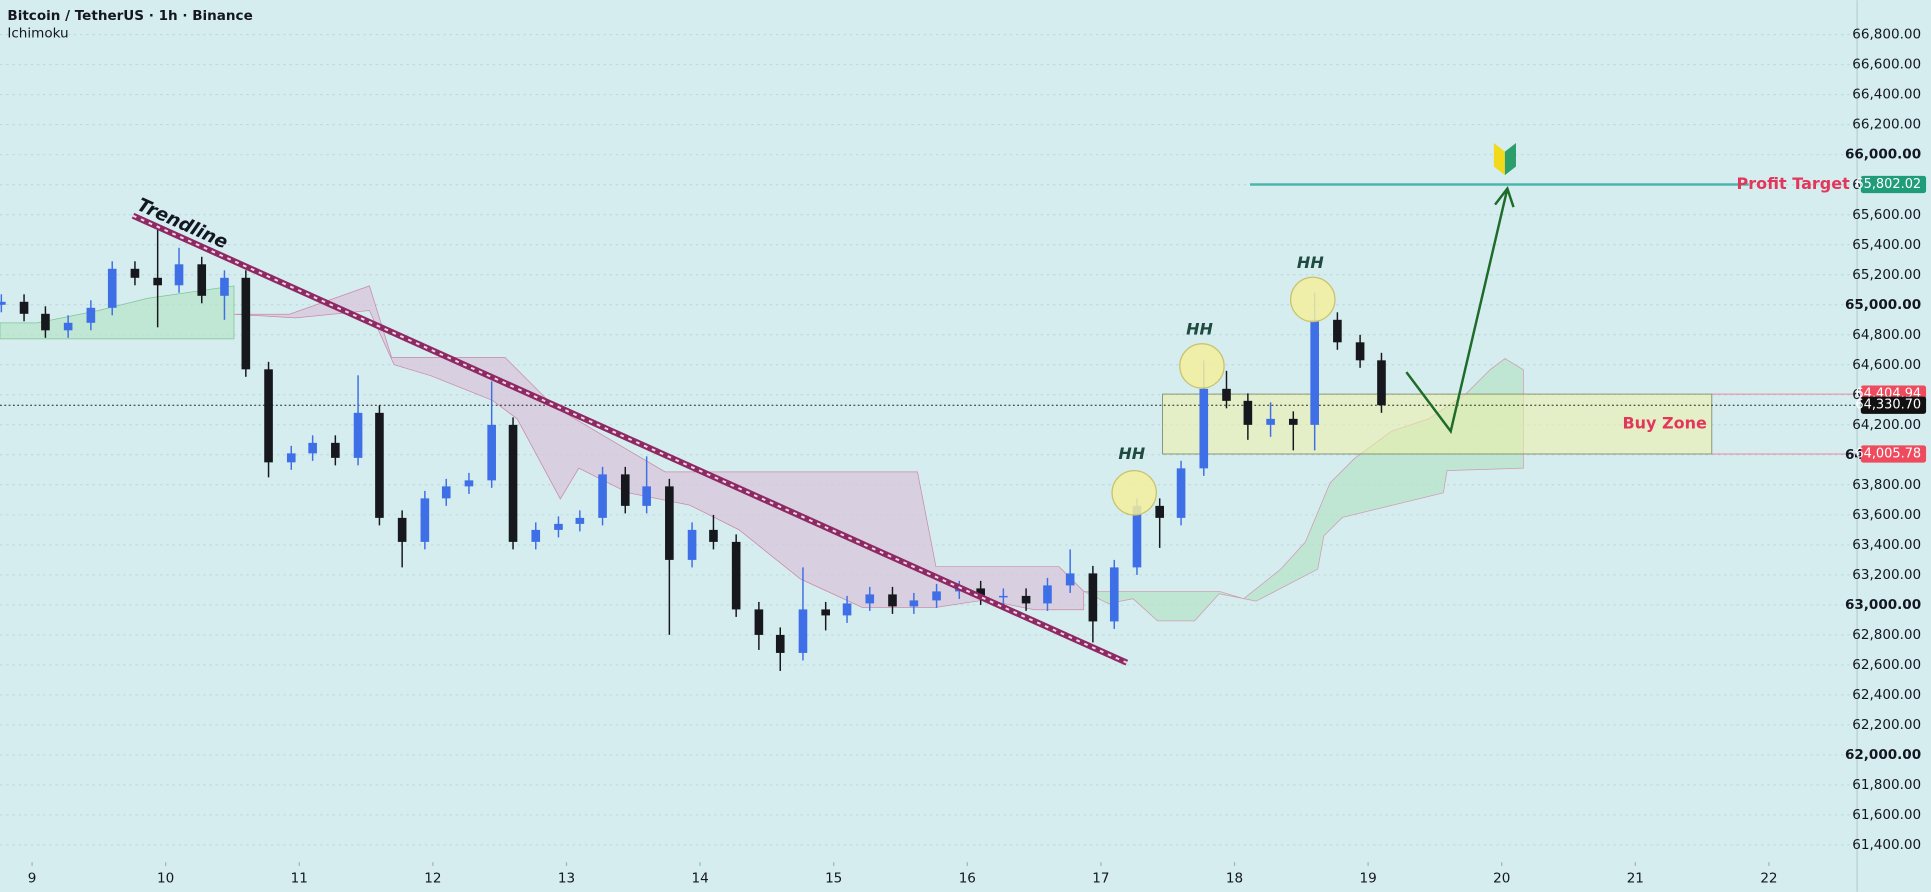  I want to click on arrow-head, so click(1504, 197).